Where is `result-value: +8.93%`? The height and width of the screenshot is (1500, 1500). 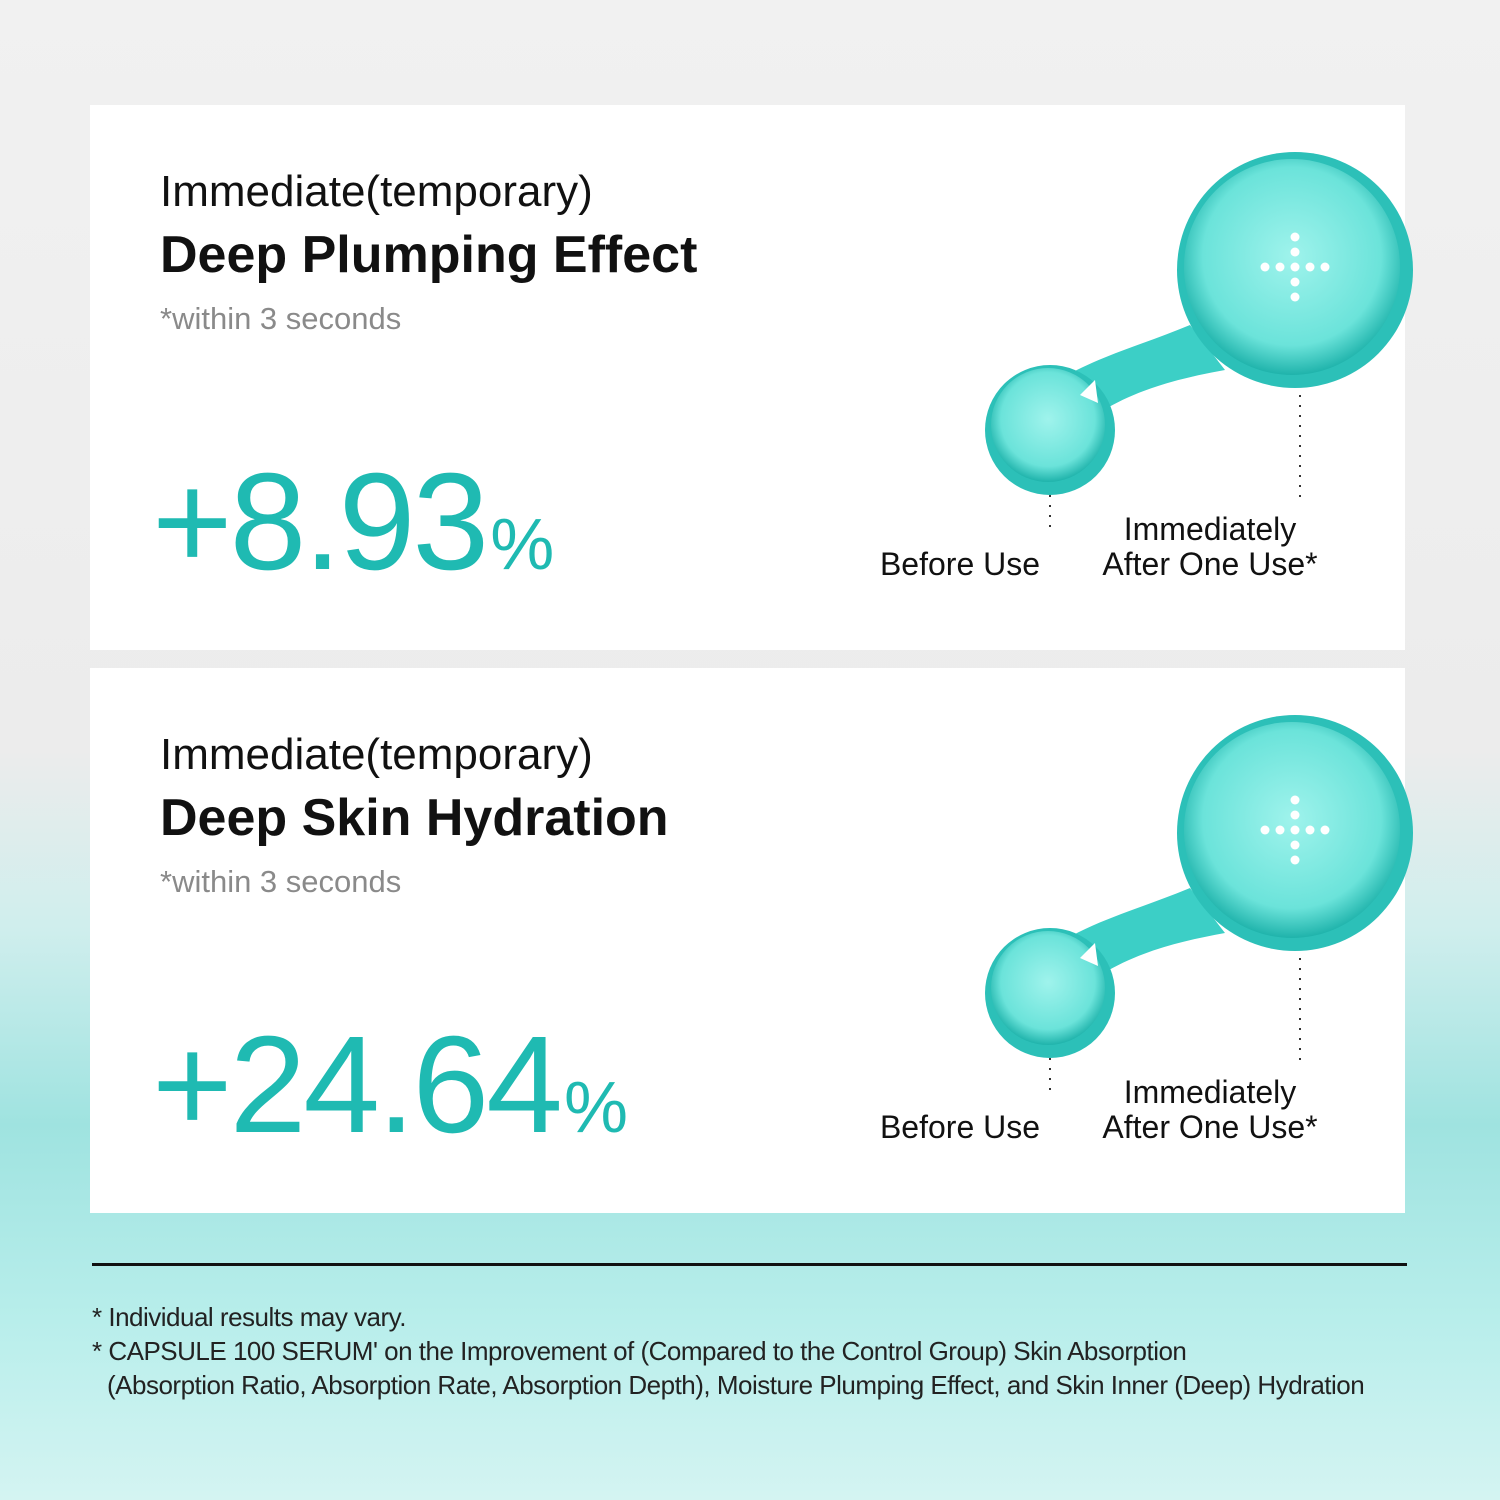
result-value: +8.93% is located at coordinates (353, 522).